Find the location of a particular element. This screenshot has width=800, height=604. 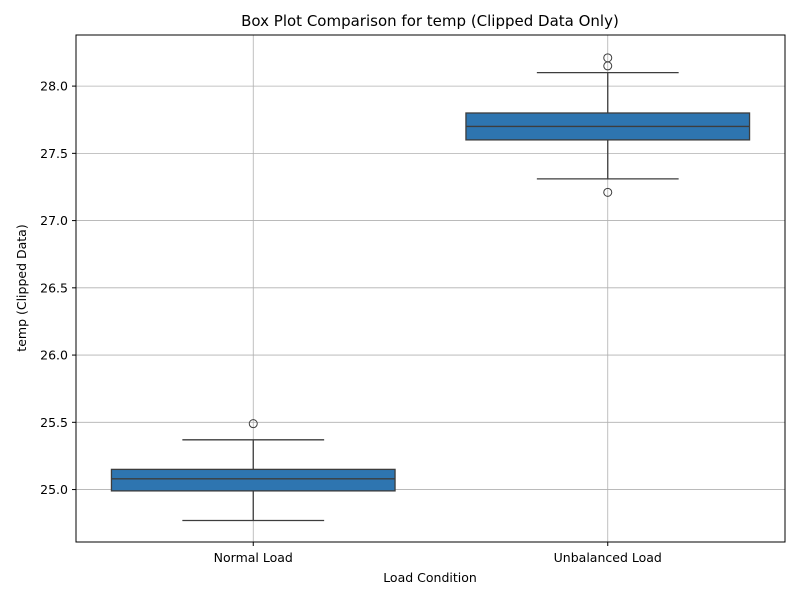

y-axis-label: temp (Clipped Data) is located at coordinates (21, 287).